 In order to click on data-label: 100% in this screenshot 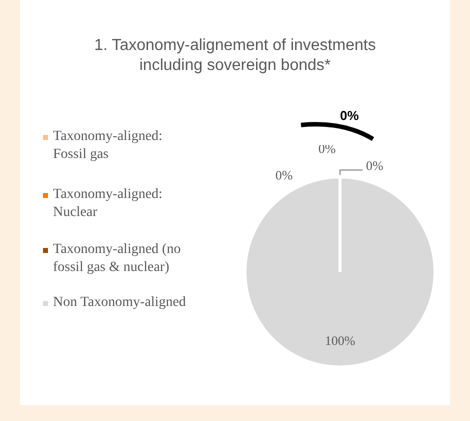, I will do `click(340, 340)`.